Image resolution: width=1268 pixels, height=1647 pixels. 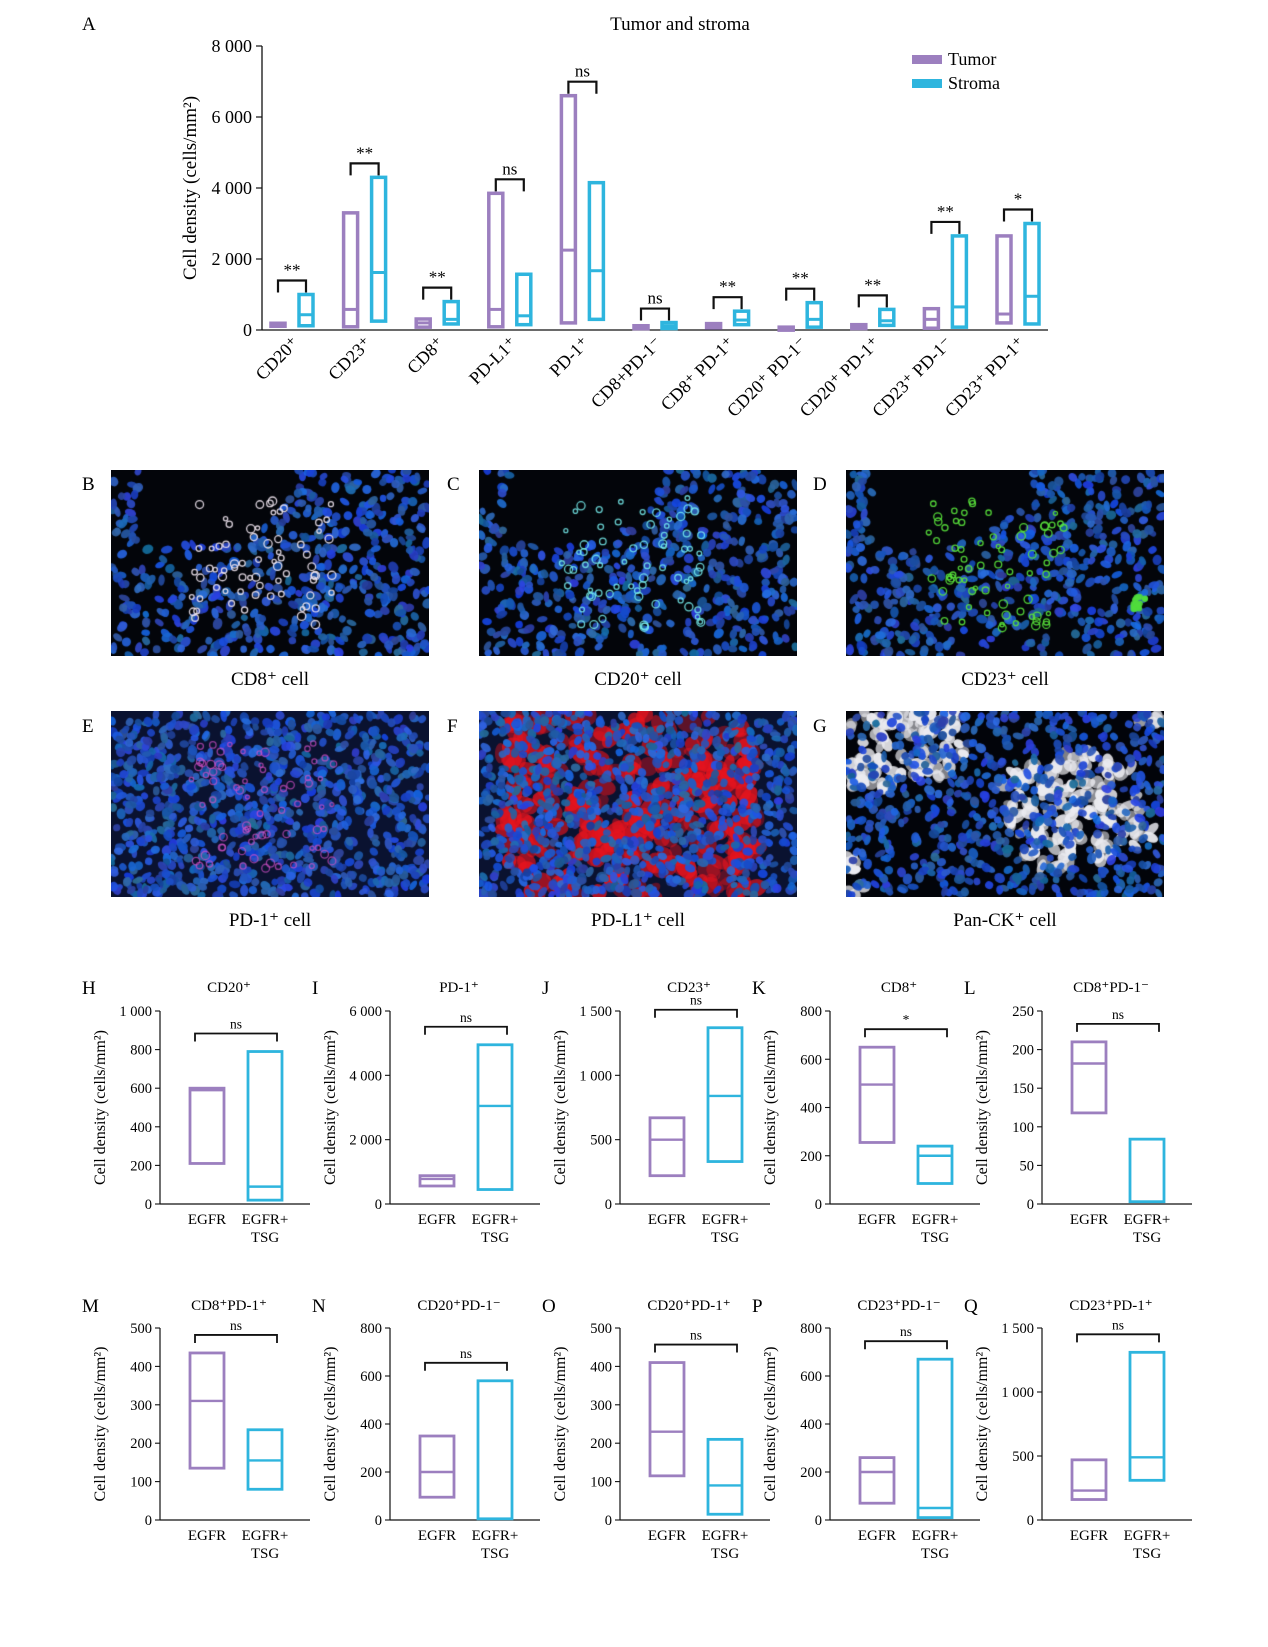 What do you see at coordinates (927, 83) in the screenshot?
I see `legend-swatch-stroma` at bounding box center [927, 83].